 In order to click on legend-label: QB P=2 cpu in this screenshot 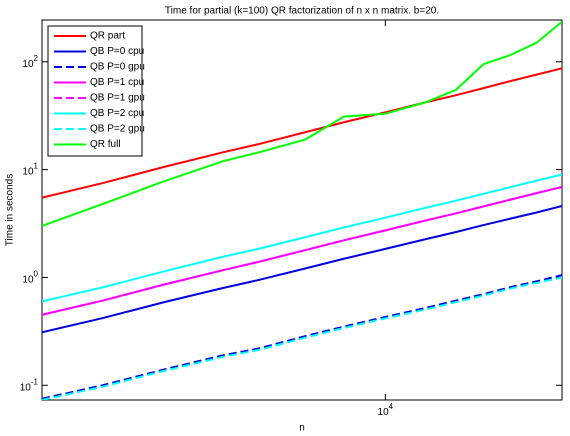, I will do `click(117, 113)`.